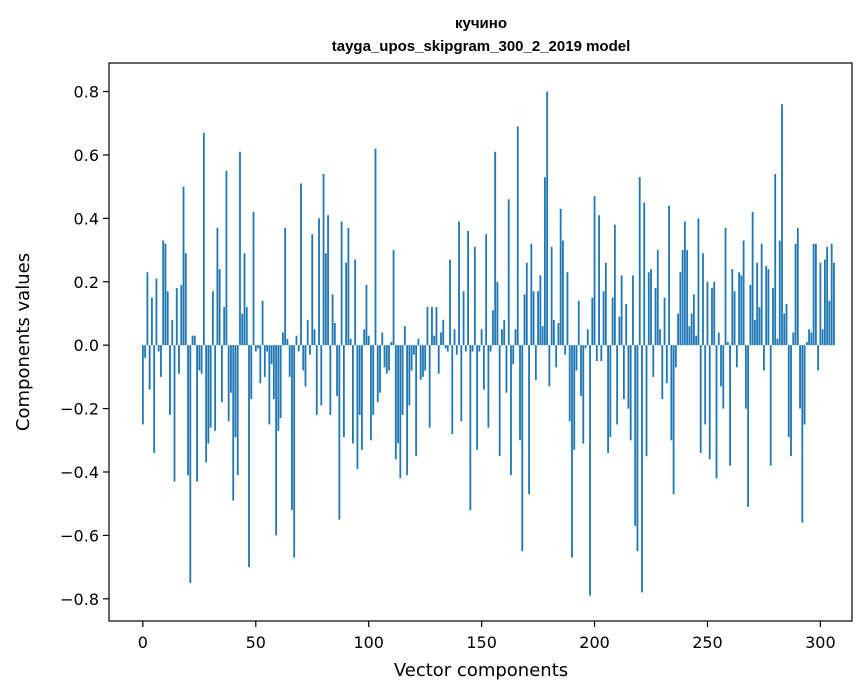 The width and height of the screenshot is (867, 696). What do you see at coordinates (23, 342) in the screenshot?
I see `y-axis-label: Components values` at bounding box center [23, 342].